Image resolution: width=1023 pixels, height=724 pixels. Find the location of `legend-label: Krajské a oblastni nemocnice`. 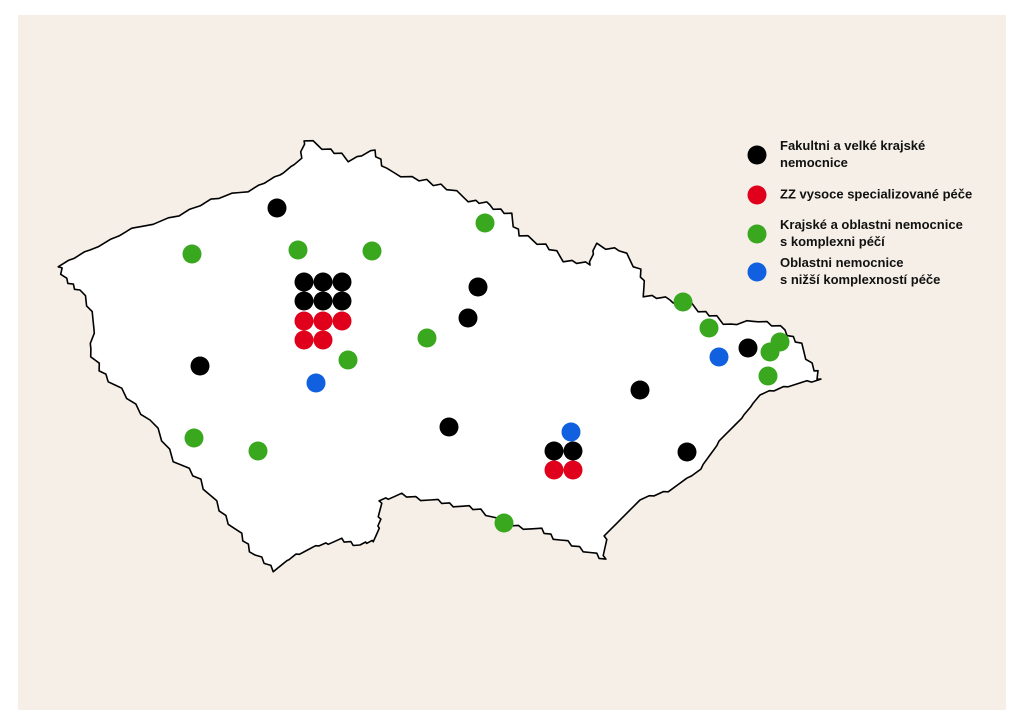

legend-label: Krajské a oblastni nemocnice is located at coordinates (871, 224).